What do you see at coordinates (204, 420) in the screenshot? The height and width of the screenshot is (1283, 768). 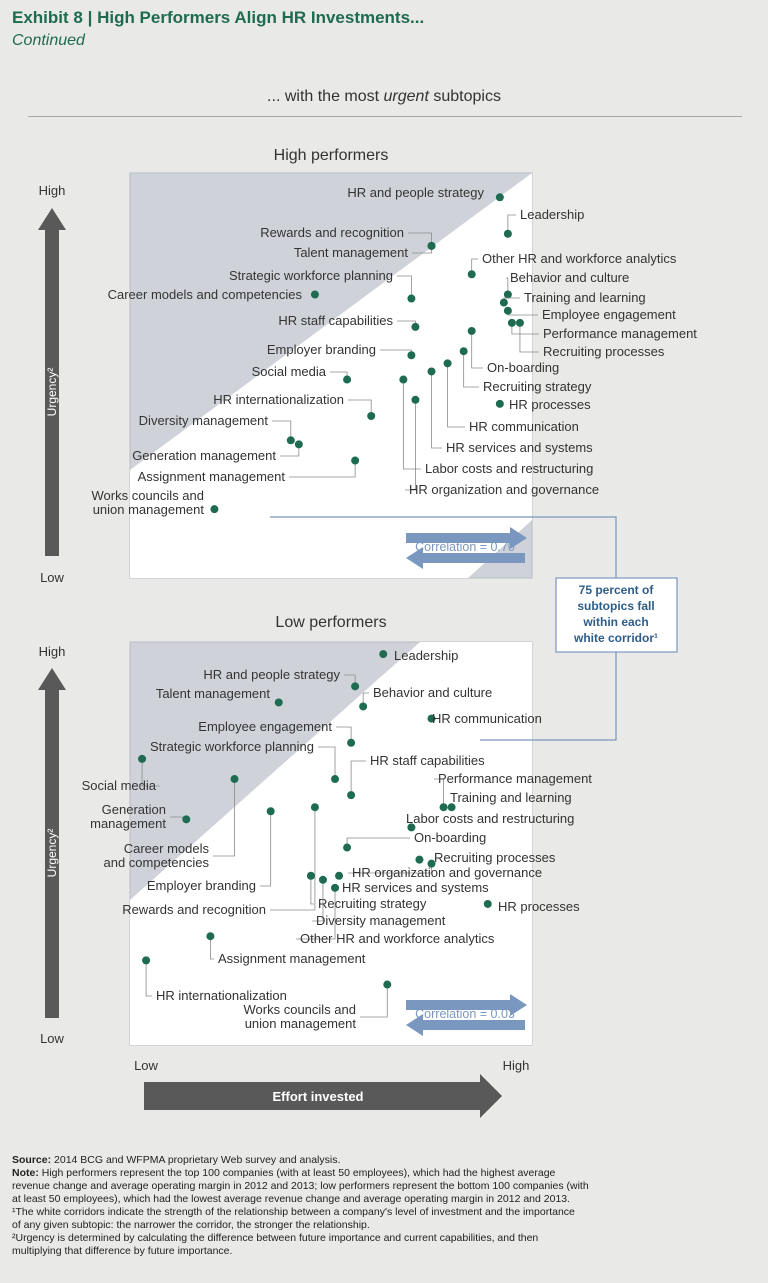 I see `point-label: Diversity management` at bounding box center [204, 420].